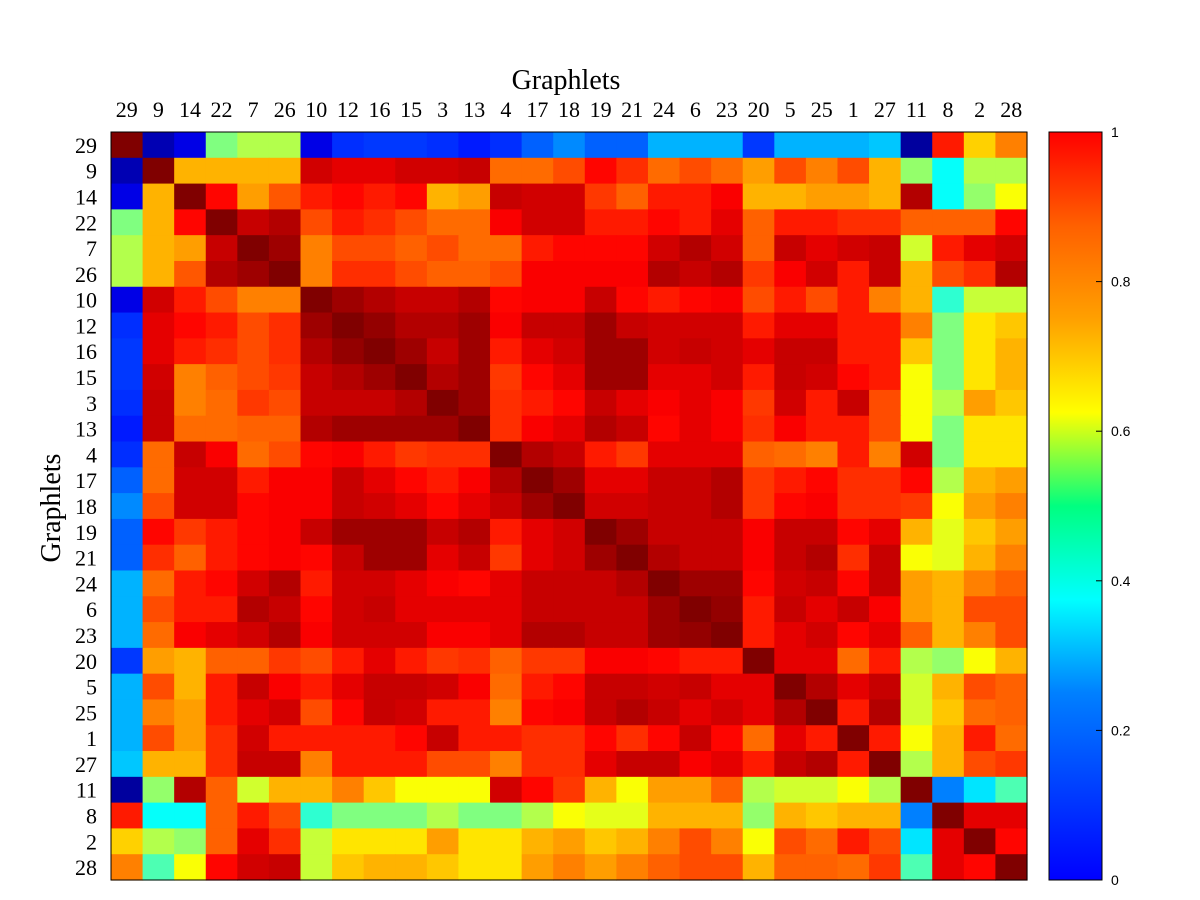  Describe the element at coordinates (86, 145) in the screenshot. I see `y-tick-label: 29` at that location.